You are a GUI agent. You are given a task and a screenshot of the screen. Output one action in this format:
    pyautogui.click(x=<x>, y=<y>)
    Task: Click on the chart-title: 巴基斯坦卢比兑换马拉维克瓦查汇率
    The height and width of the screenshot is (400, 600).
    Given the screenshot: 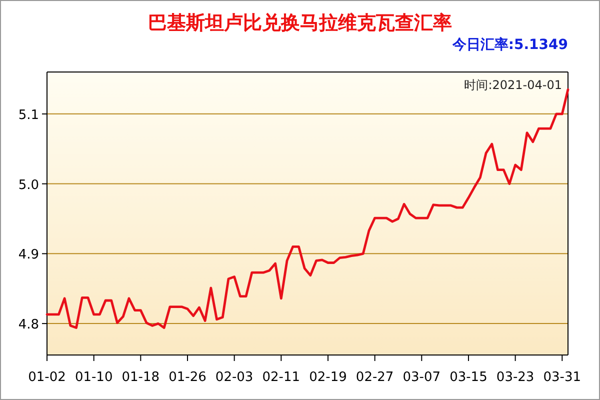 What is the action you would take?
    pyautogui.click(x=300, y=23)
    